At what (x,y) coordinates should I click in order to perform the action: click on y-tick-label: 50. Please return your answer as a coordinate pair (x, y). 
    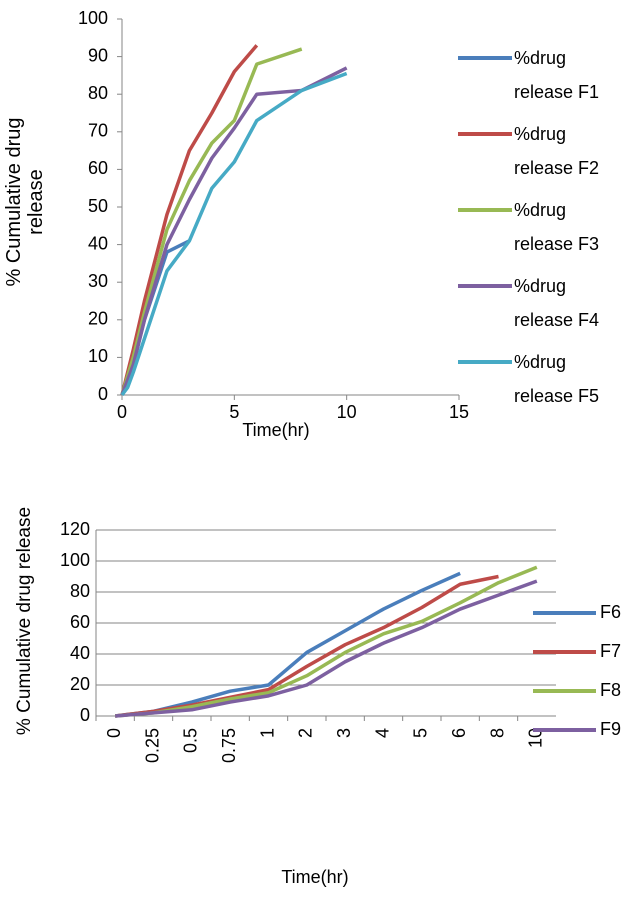
    Looking at the image, I should click on (98, 206).